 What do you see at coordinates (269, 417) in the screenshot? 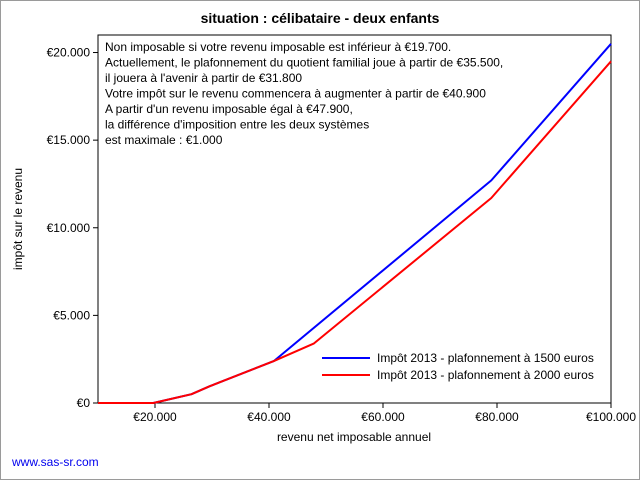
I see `x-tick-label: €40.000` at bounding box center [269, 417].